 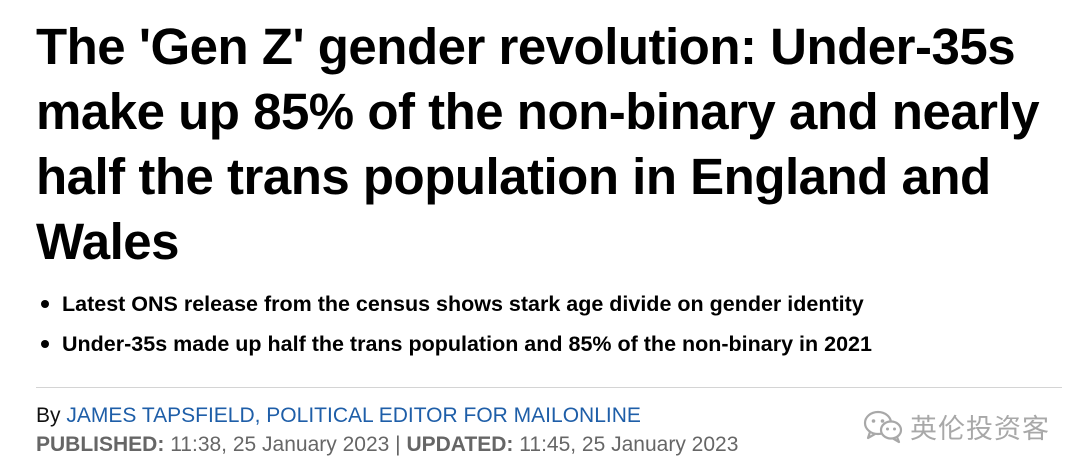 What do you see at coordinates (549, 387) in the screenshot?
I see `divider` at bounding box center [549, 387].